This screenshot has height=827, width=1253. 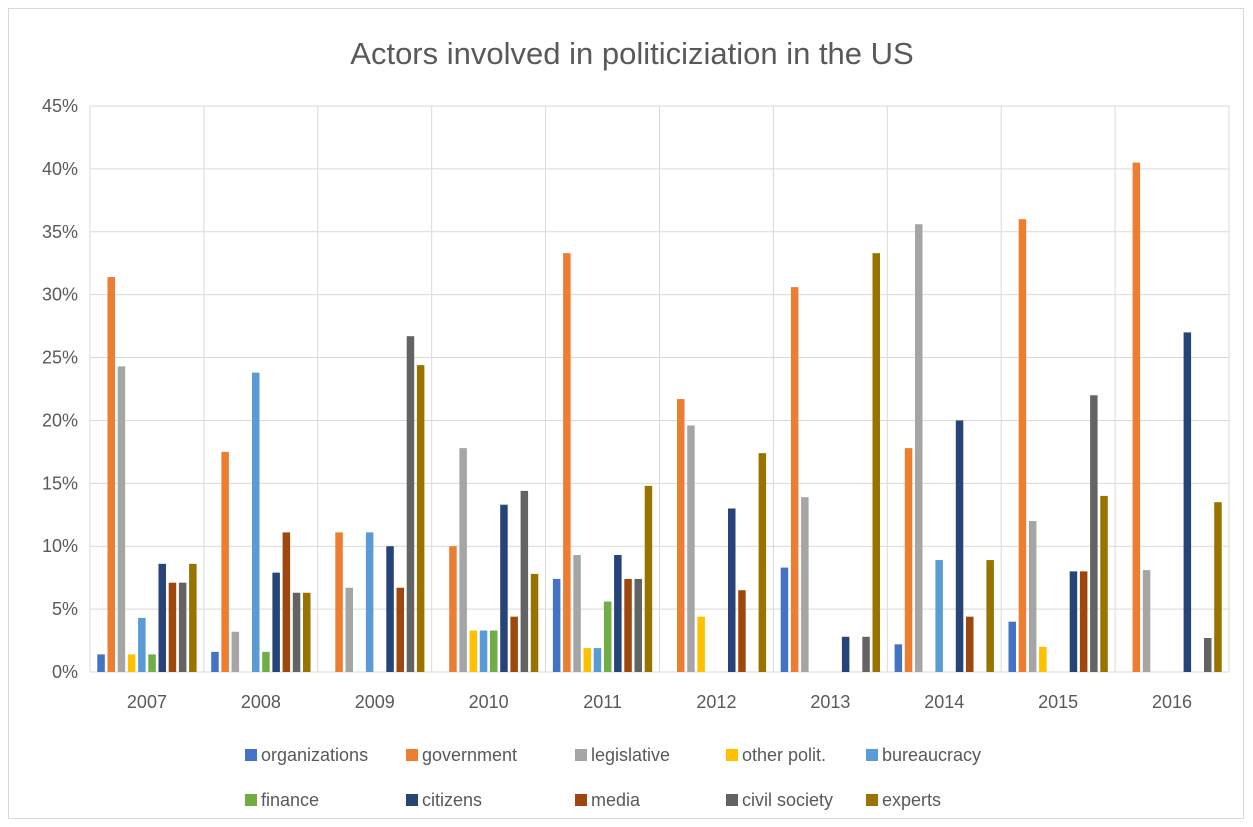 What do you see at coordinates (452, 800) in the screenshot?
I see `legend-label: citizens` at bounding box center [452, 800].